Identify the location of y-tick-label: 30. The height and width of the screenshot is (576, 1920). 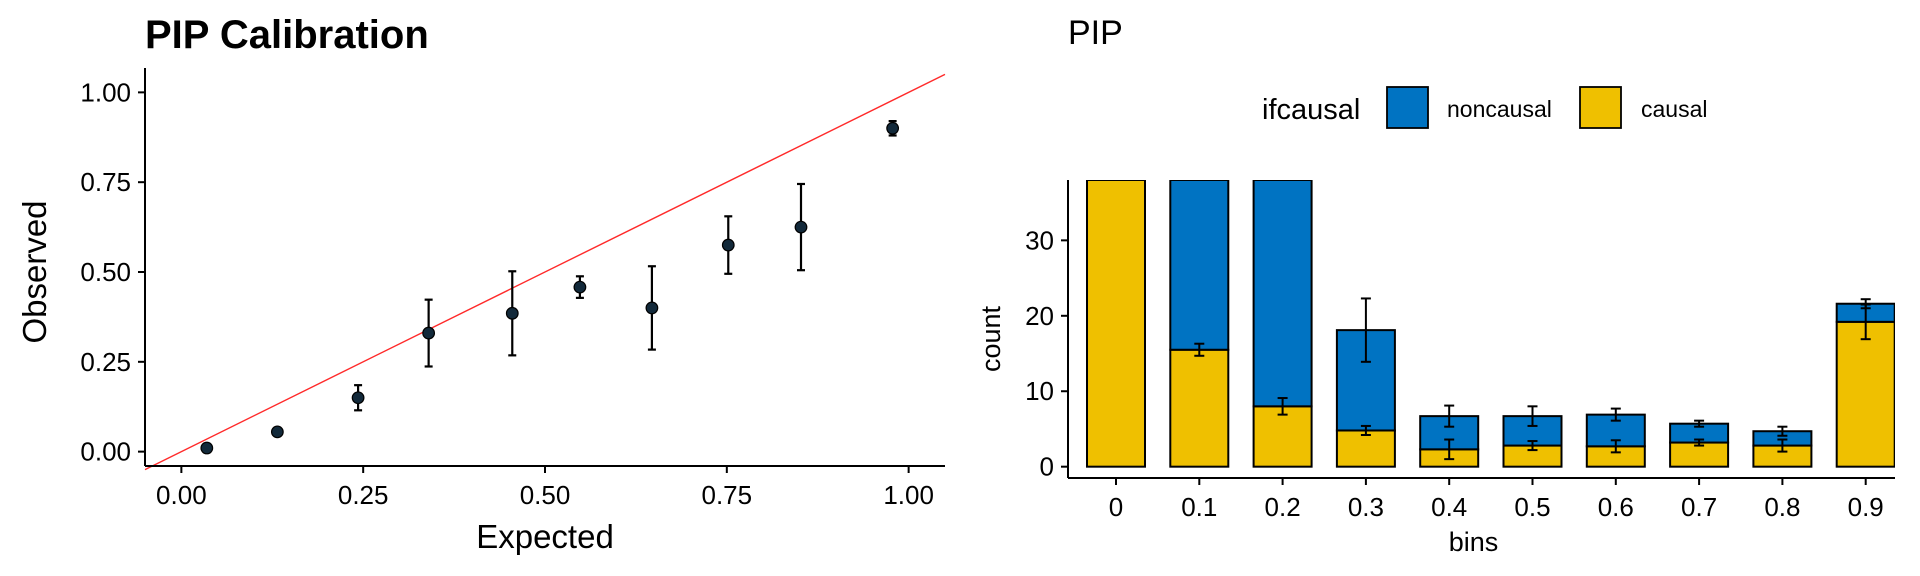
(1039, 240).